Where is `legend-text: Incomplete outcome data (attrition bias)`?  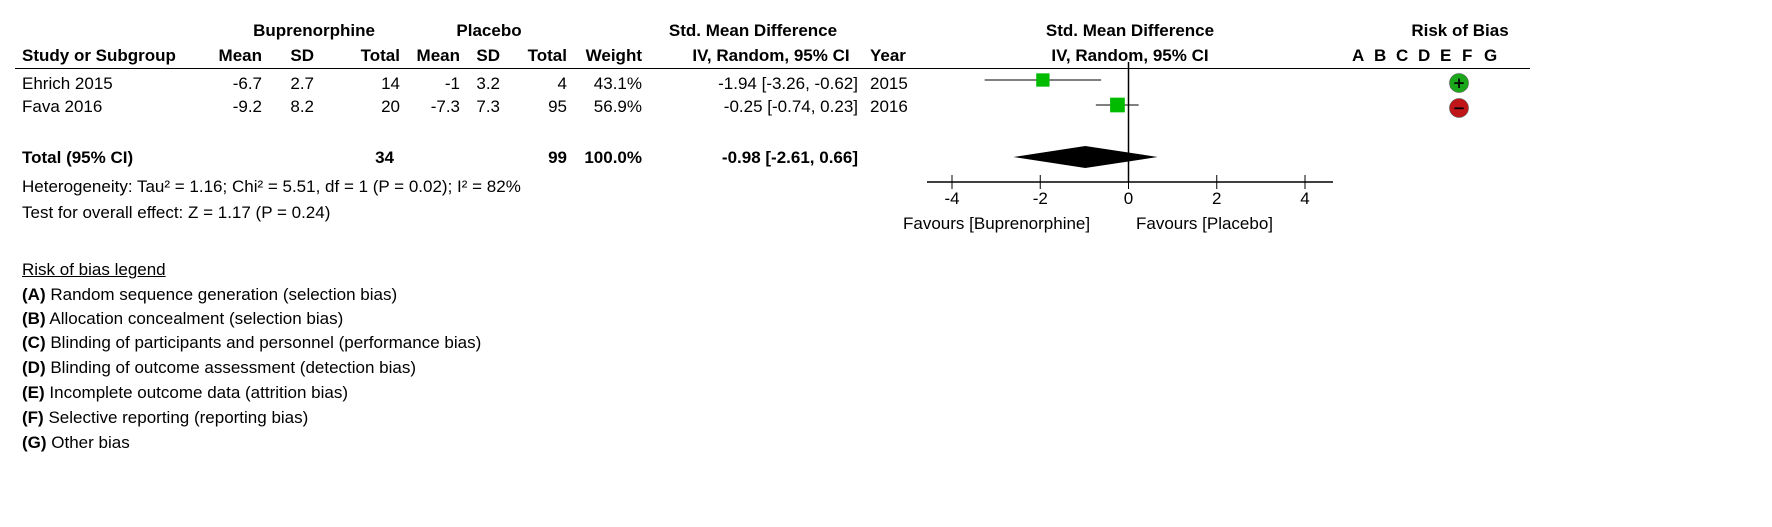 legend-text: Incomplete outcome data (attrition bias) is located at coordinates (196, 392).